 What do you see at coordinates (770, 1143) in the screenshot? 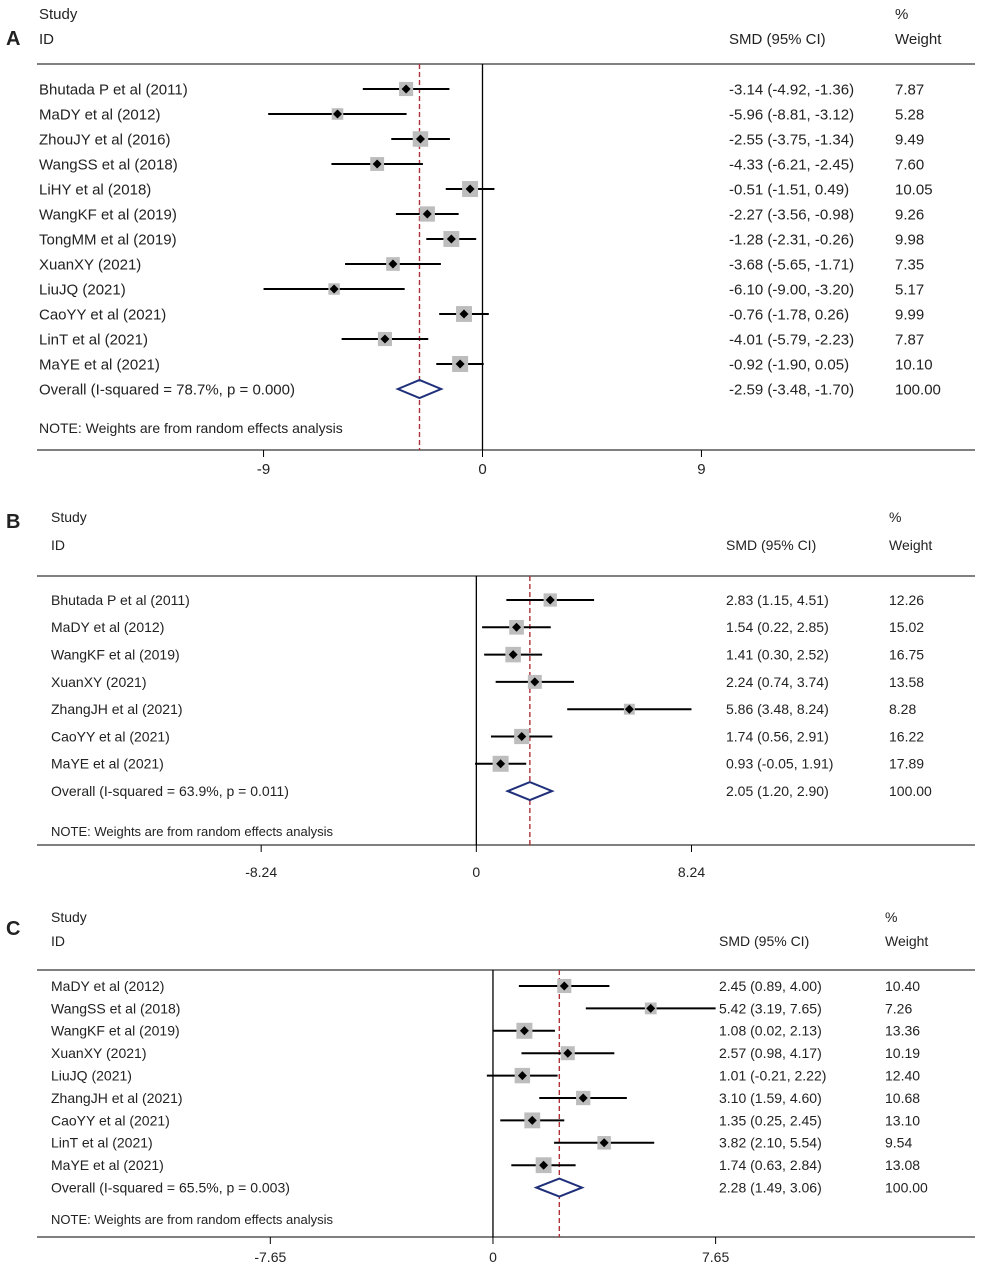
I see `ci-value: 3.82 (2.10, 5.54)` at bounding box center [770, 1143].